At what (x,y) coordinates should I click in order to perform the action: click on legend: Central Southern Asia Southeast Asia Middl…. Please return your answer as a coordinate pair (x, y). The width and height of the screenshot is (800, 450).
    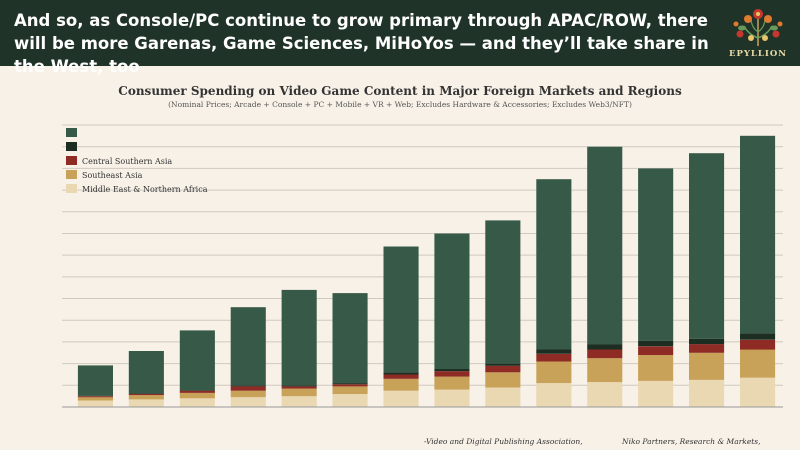
    Looking at the image, I should click on (137, 161).